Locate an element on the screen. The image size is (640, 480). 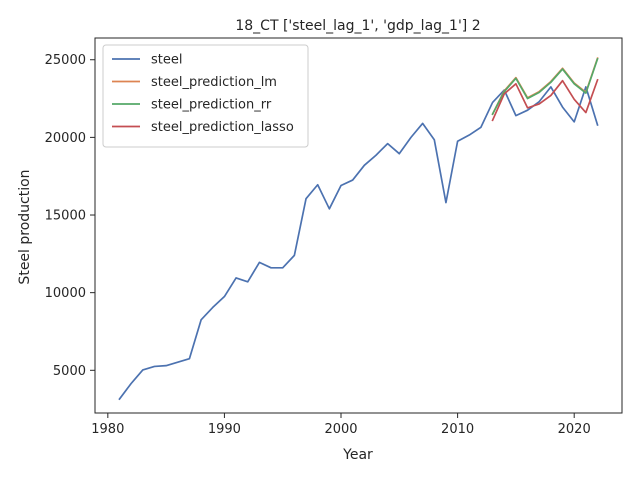
x-tick-label: 2000 is located at coordinates (340, 429).